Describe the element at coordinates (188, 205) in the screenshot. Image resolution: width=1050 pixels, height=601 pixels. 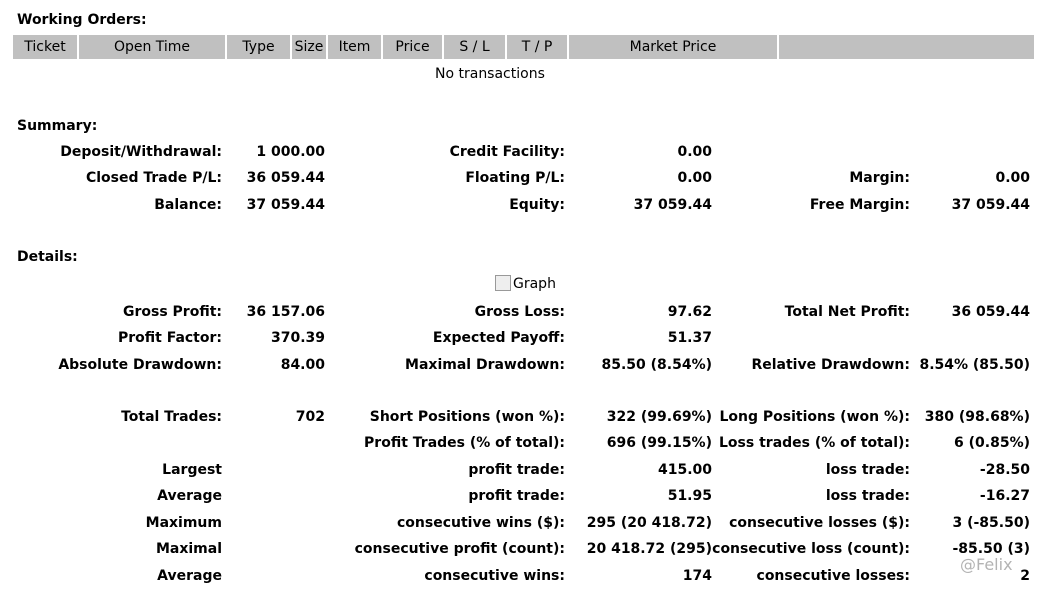
I see `field-label: Balance:` at that location.